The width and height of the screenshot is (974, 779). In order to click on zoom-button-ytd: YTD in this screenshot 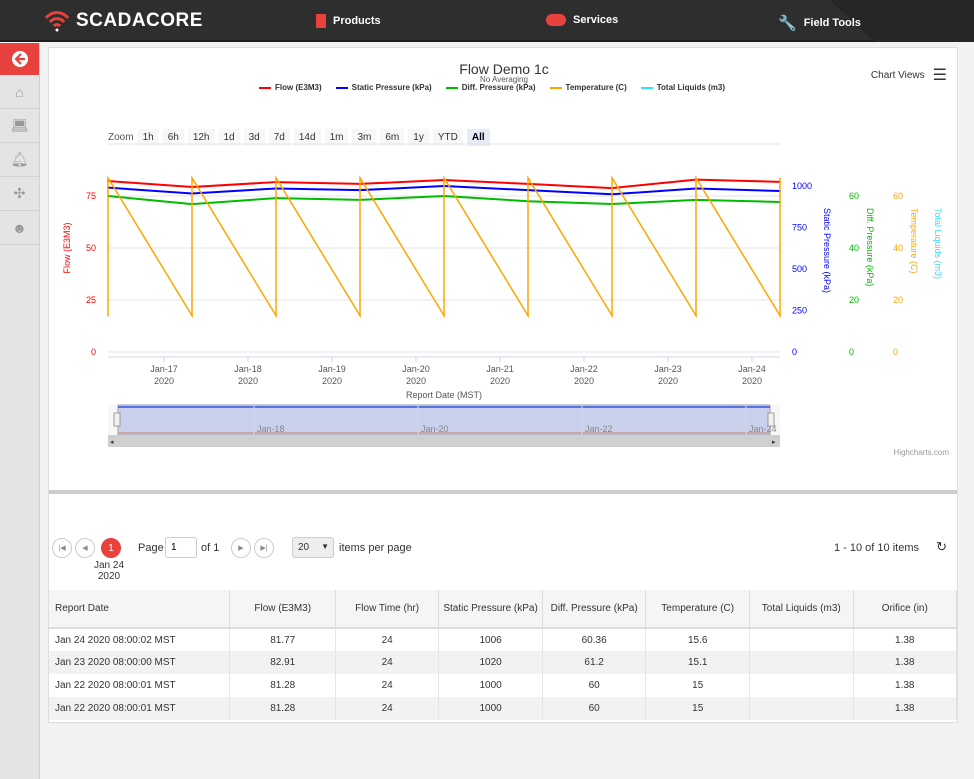, I will do `click(447, 137)`.